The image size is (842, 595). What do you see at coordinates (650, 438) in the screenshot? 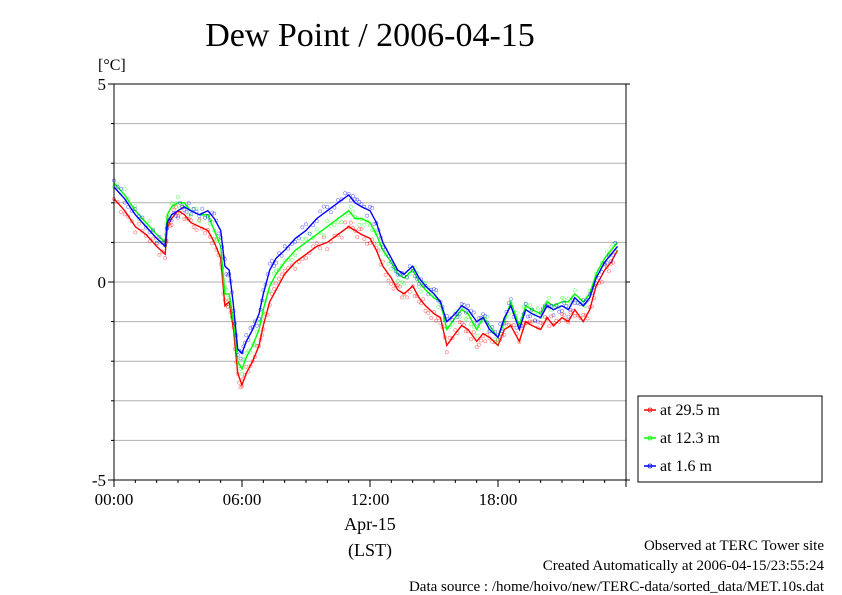
I see `legend-swatch-point` at bounding box center [650, 438].